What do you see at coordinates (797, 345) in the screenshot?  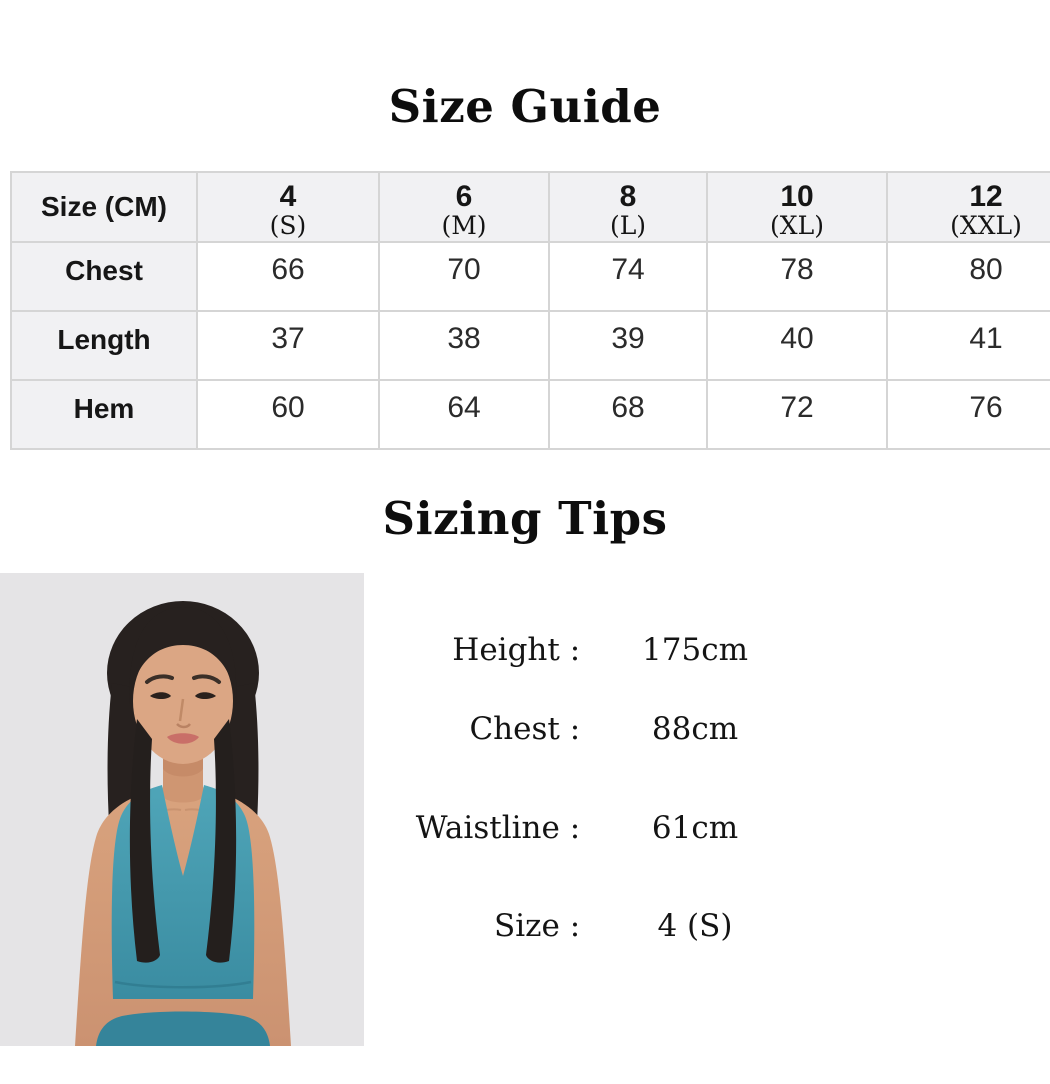 I see `table-cell: 40` at bounding box center [797, 345].